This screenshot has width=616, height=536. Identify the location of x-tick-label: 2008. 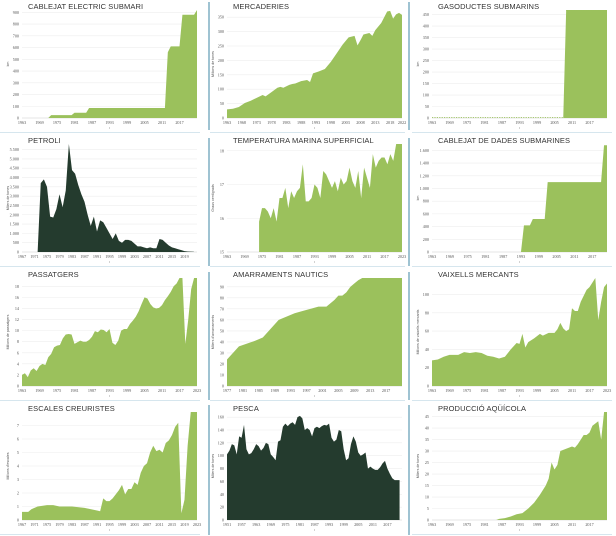
(360, 122).